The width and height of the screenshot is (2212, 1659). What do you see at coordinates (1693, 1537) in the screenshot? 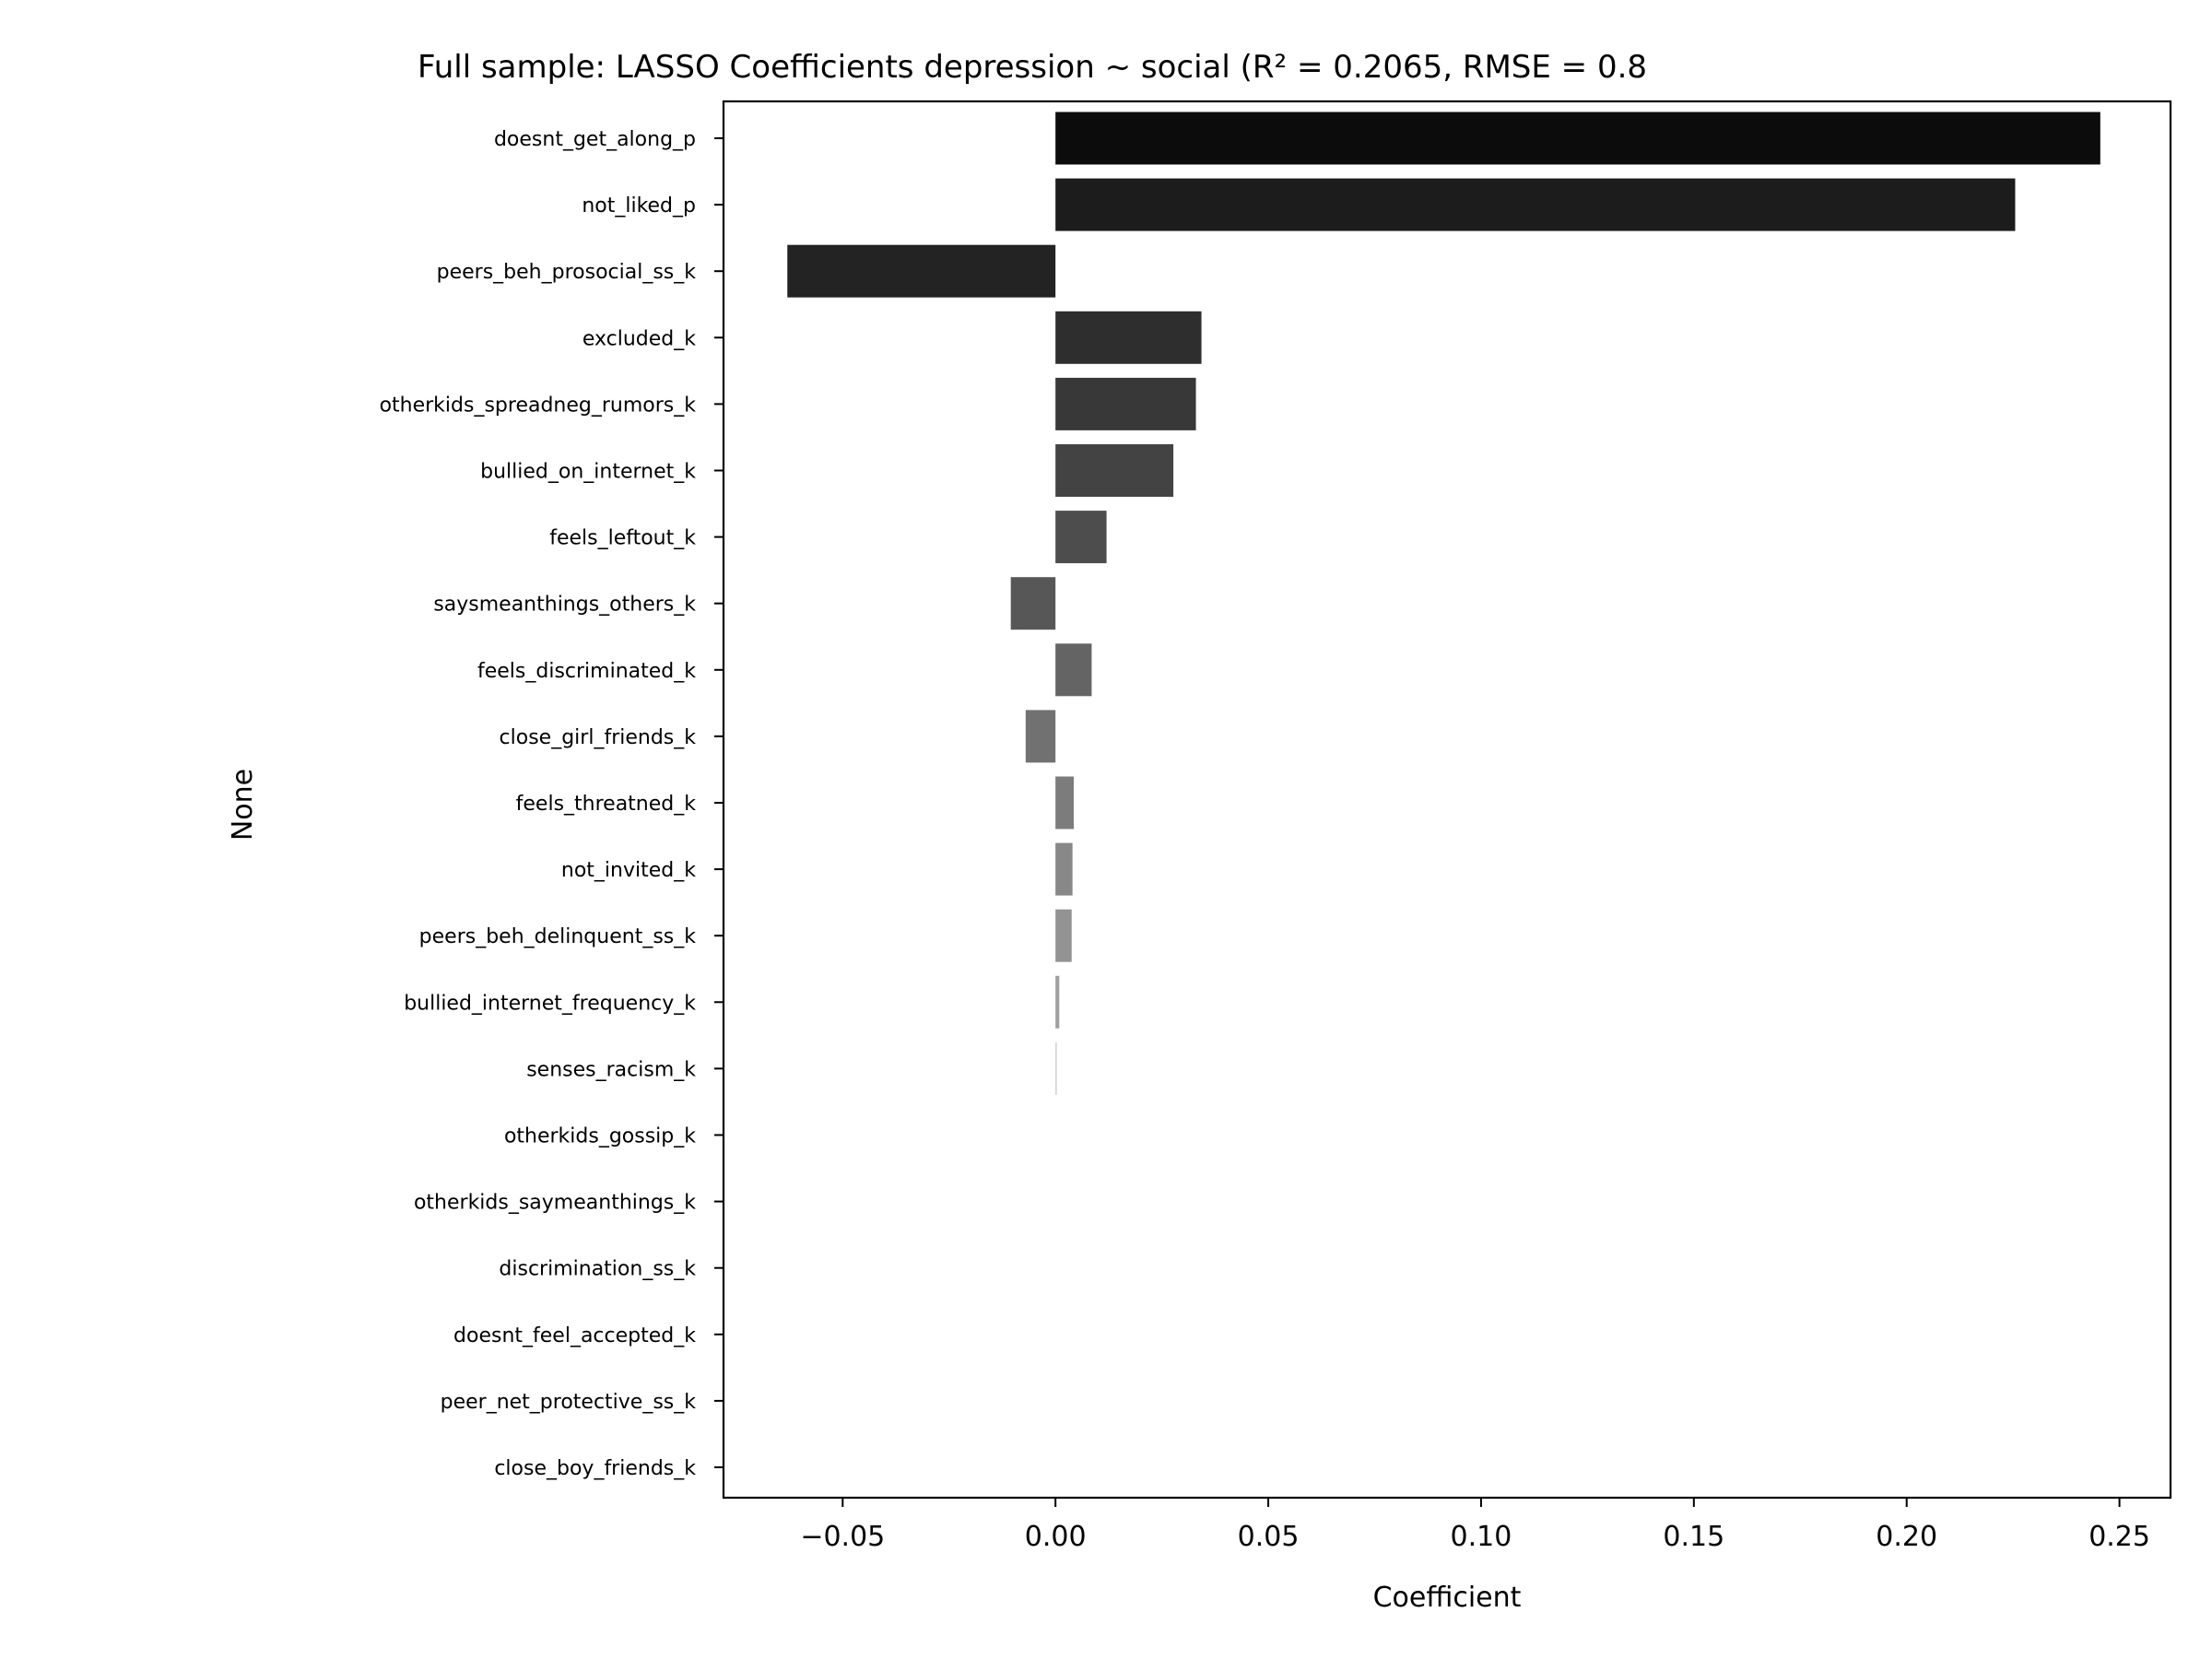
I see `x-tick-label: 0.15` at bounding box center [1693, 1537].